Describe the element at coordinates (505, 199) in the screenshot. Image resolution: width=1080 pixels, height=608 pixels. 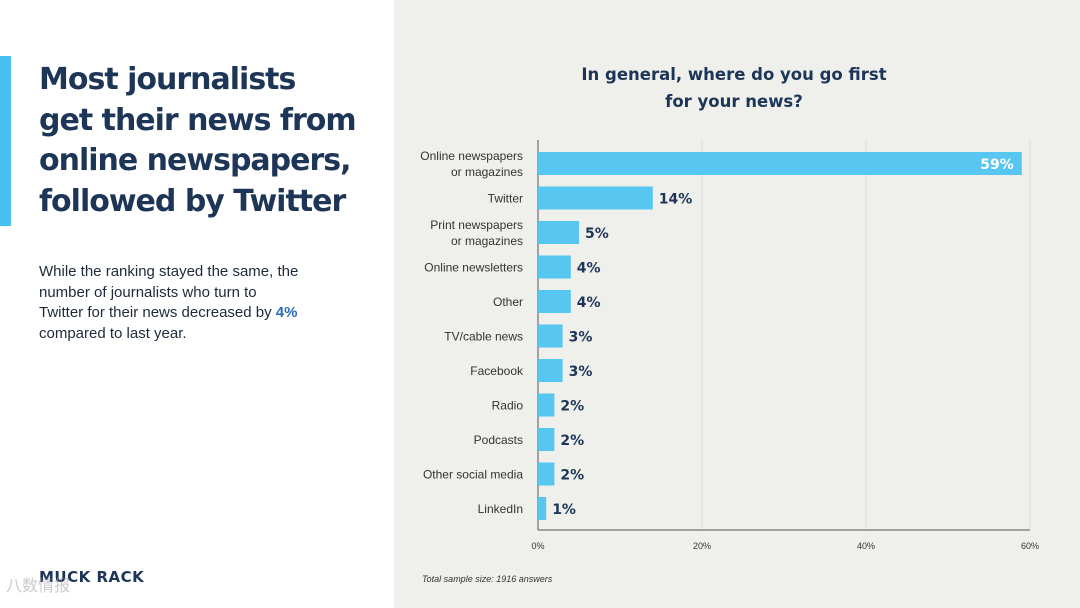
I see `category-label: Twitter` at that location.